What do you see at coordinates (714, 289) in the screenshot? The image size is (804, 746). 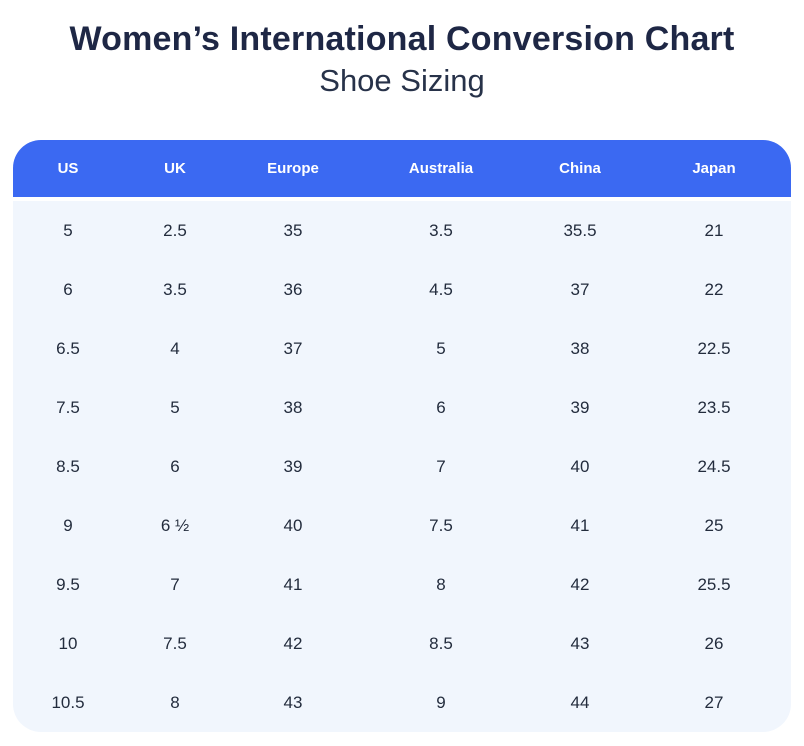 I see `table-cell: 22` at bounding box center [714, 289].